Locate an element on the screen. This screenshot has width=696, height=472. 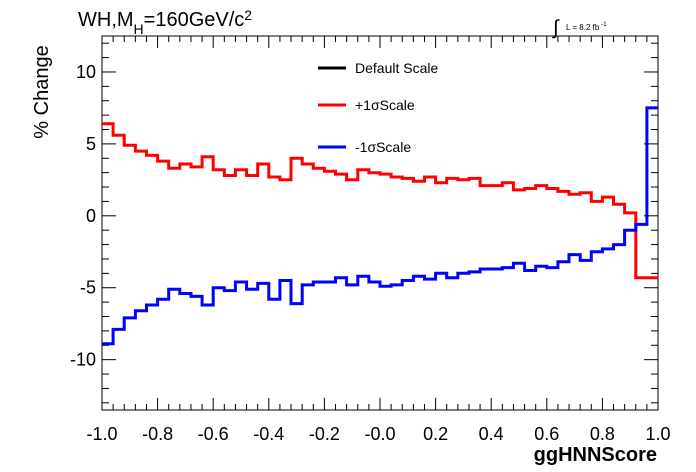
y-tick-label: -5 is located at coordinates (88, 288).